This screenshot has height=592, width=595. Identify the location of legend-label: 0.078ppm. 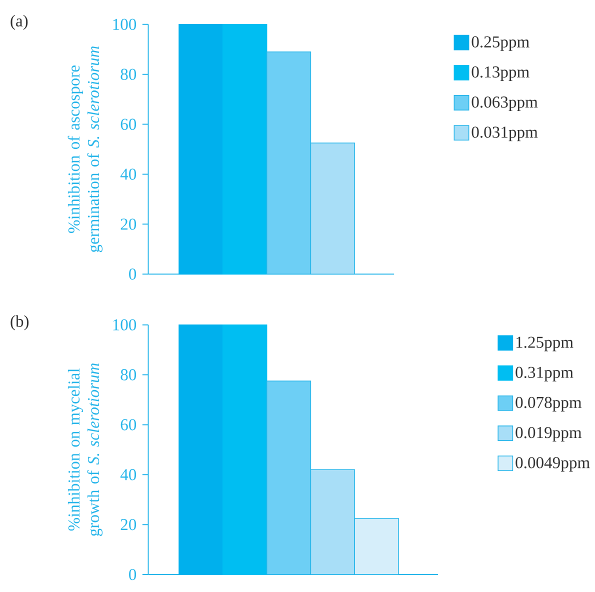
(549, 404).